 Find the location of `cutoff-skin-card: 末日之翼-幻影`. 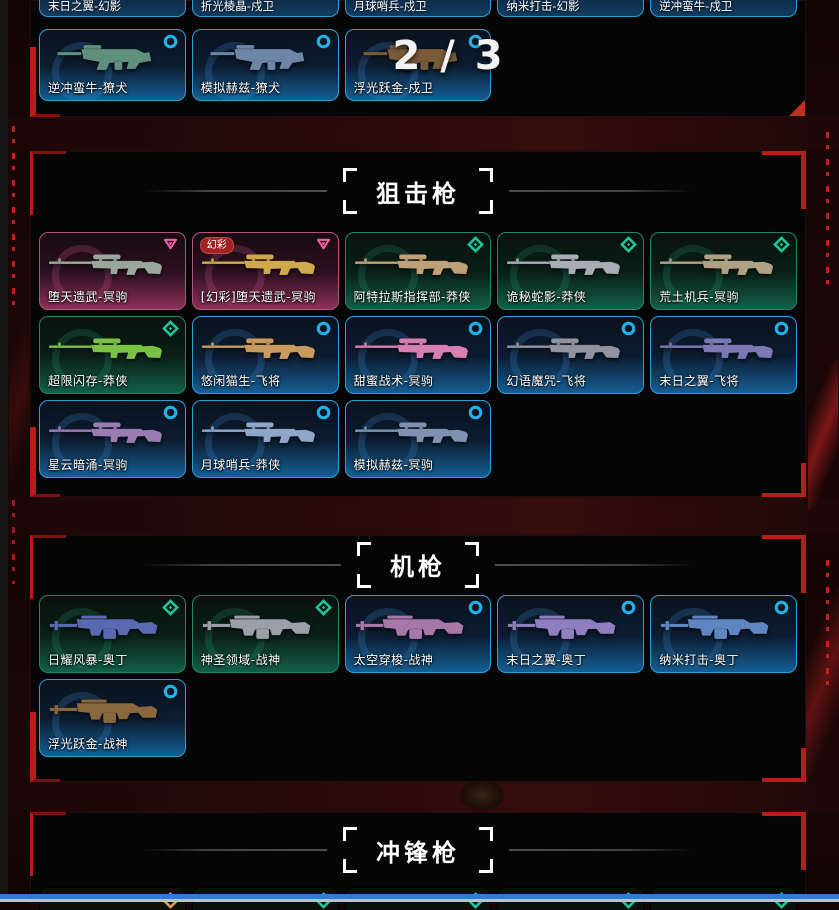

cutoff-skin-card: 末日之翼-幻影 is located at coordinates (112, 8).